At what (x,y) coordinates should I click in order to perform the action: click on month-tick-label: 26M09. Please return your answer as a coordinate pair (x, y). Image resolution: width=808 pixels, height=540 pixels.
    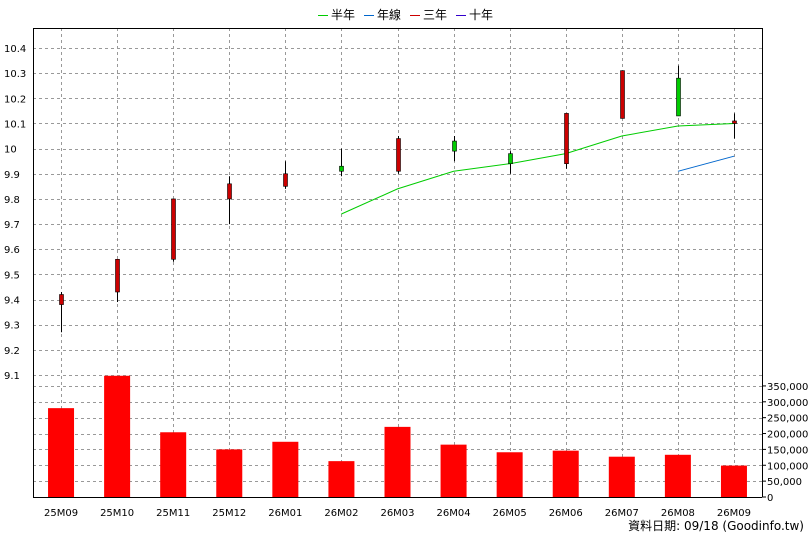
    Looking at the image, I should click on (734, 513).